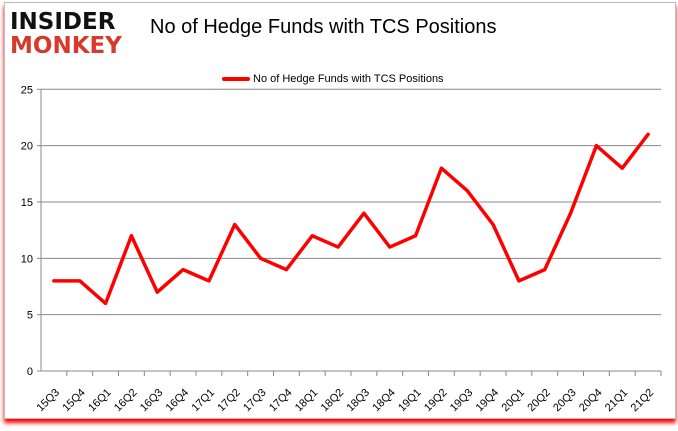  Describe the element at coordinates (643, 401) in the screenshot. I see `x-tick-label: 21Q2` at that location.